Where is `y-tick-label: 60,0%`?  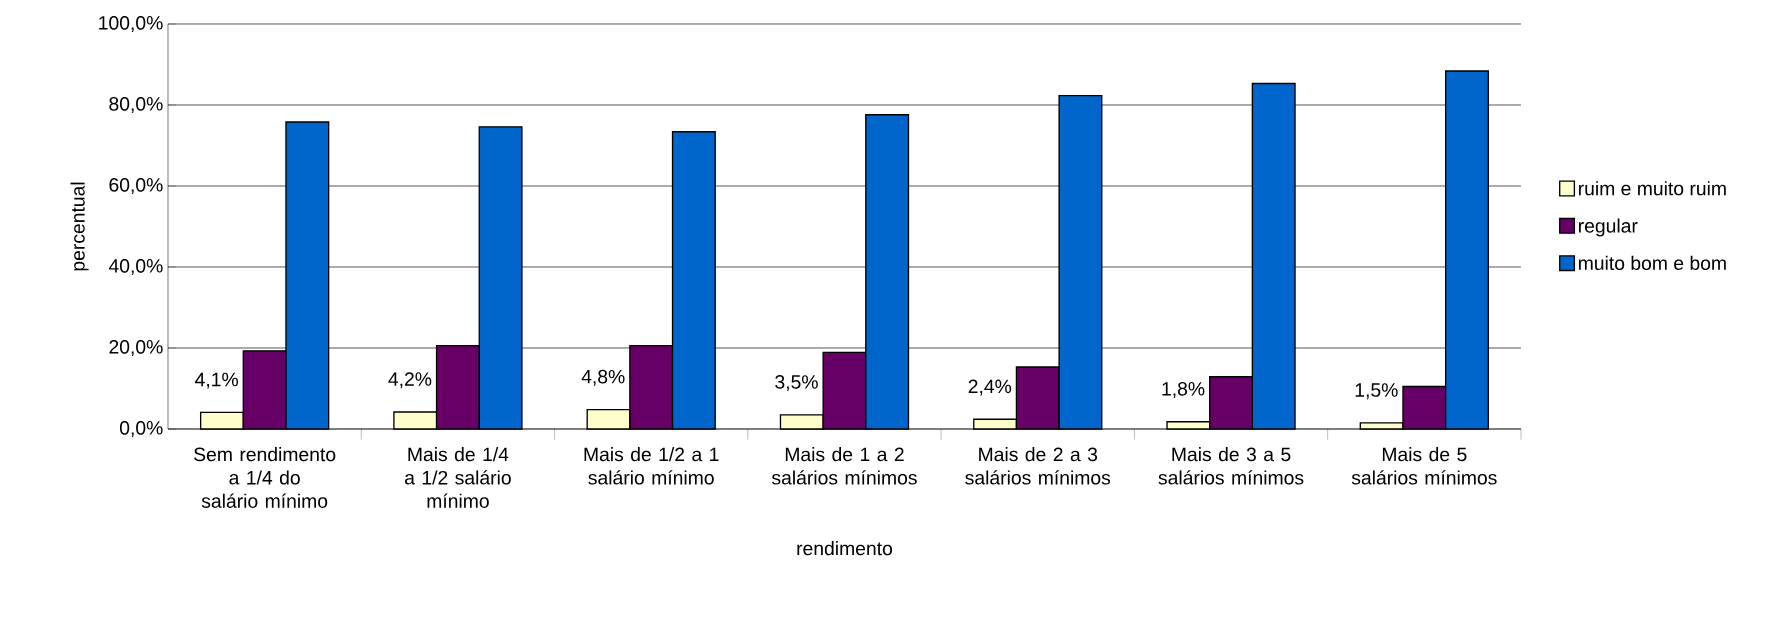 y-tick-label: 60,0% is located at coordinates (136, 186).